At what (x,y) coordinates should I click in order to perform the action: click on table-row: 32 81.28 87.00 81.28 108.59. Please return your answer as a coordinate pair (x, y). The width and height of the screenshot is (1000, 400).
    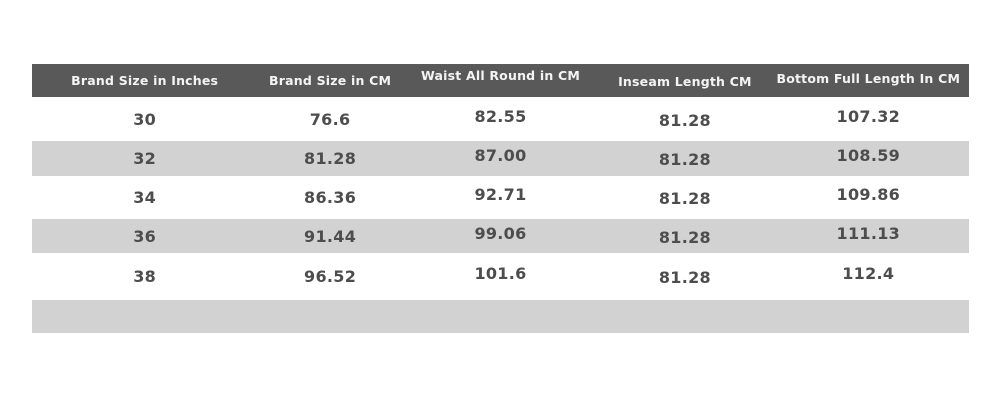
    Looking at the image, I should click on (500, 158).